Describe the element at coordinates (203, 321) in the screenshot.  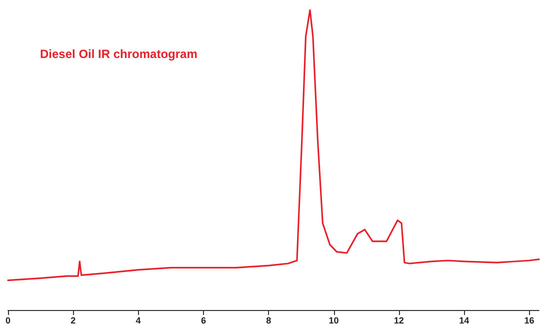
I see `x-tick-label: 6` at that location.